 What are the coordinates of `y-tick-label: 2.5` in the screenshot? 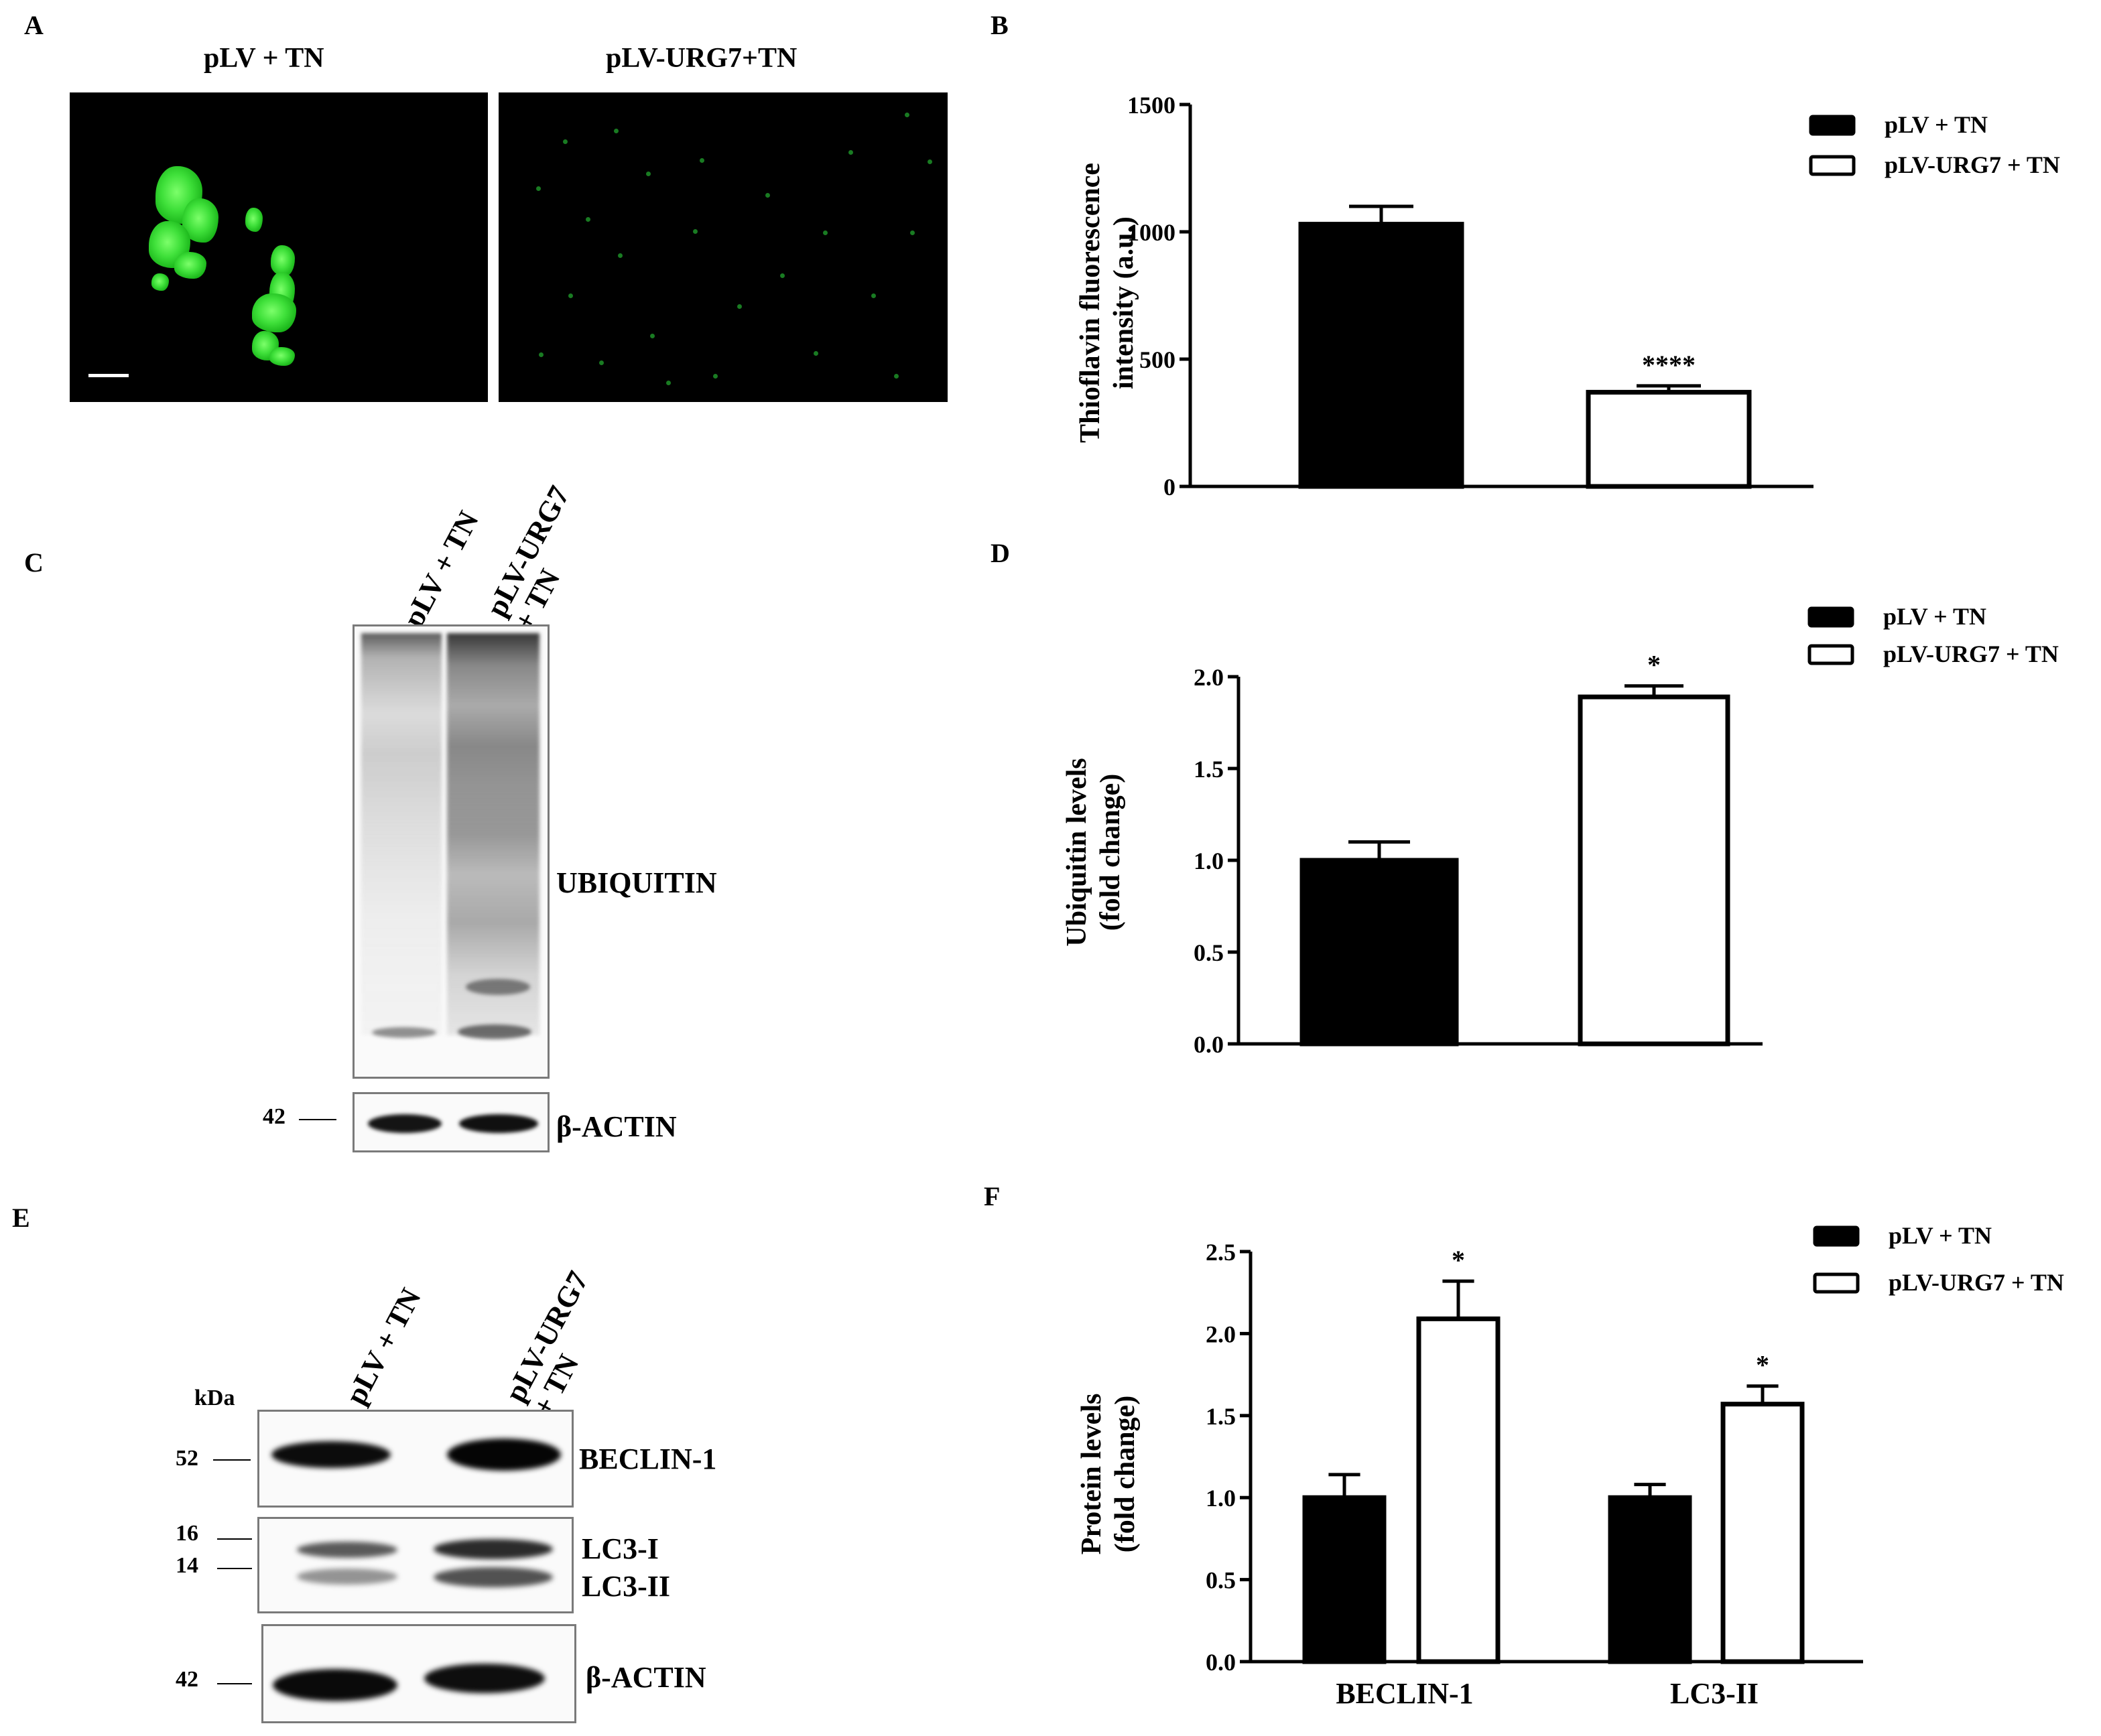 It's located at (1221, 1252).